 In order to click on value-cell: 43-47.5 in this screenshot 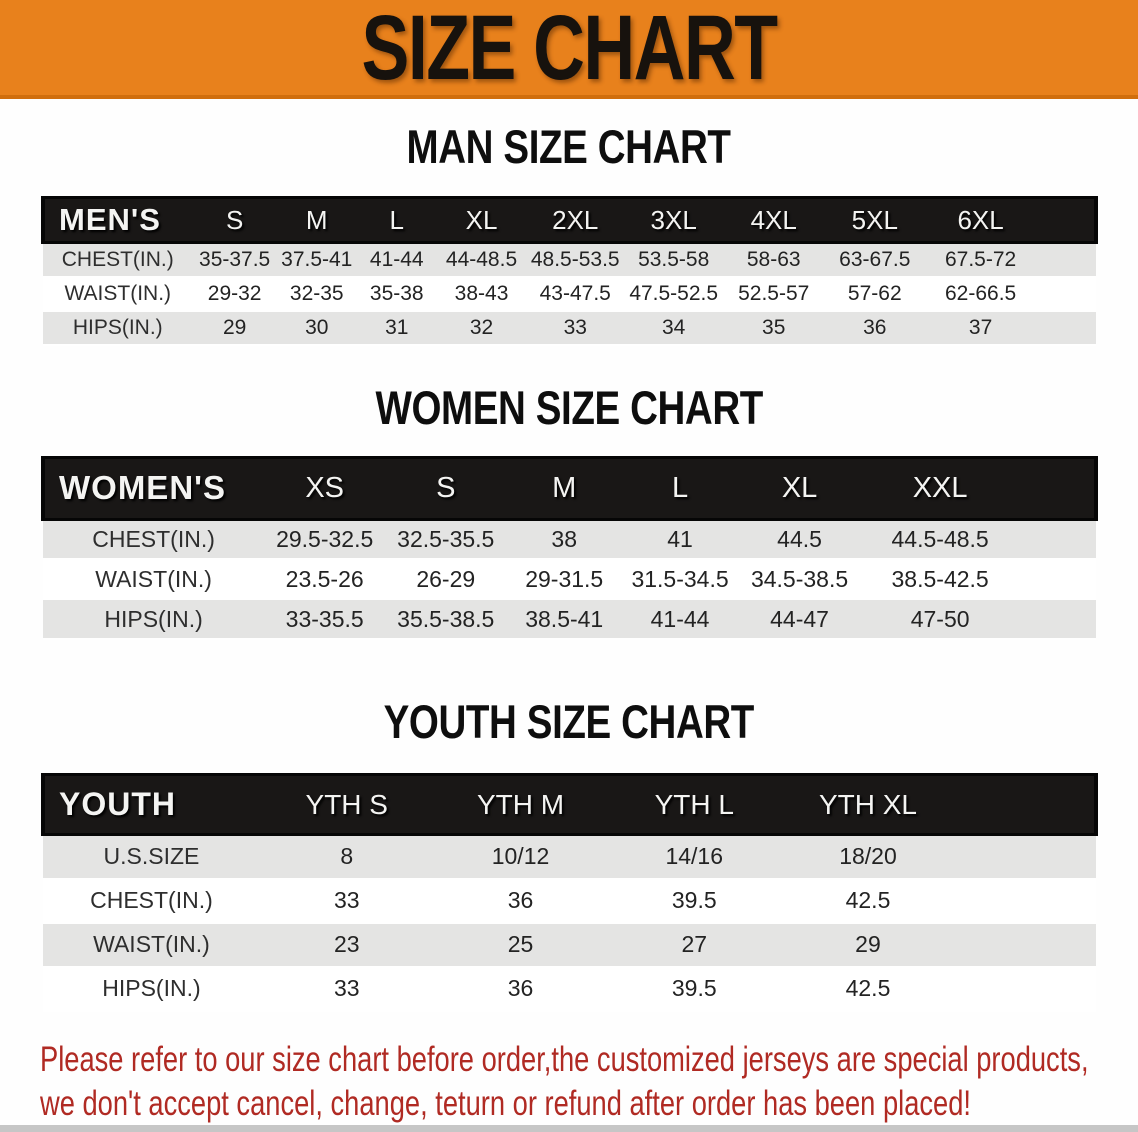, I will do `click(575, 293)`.